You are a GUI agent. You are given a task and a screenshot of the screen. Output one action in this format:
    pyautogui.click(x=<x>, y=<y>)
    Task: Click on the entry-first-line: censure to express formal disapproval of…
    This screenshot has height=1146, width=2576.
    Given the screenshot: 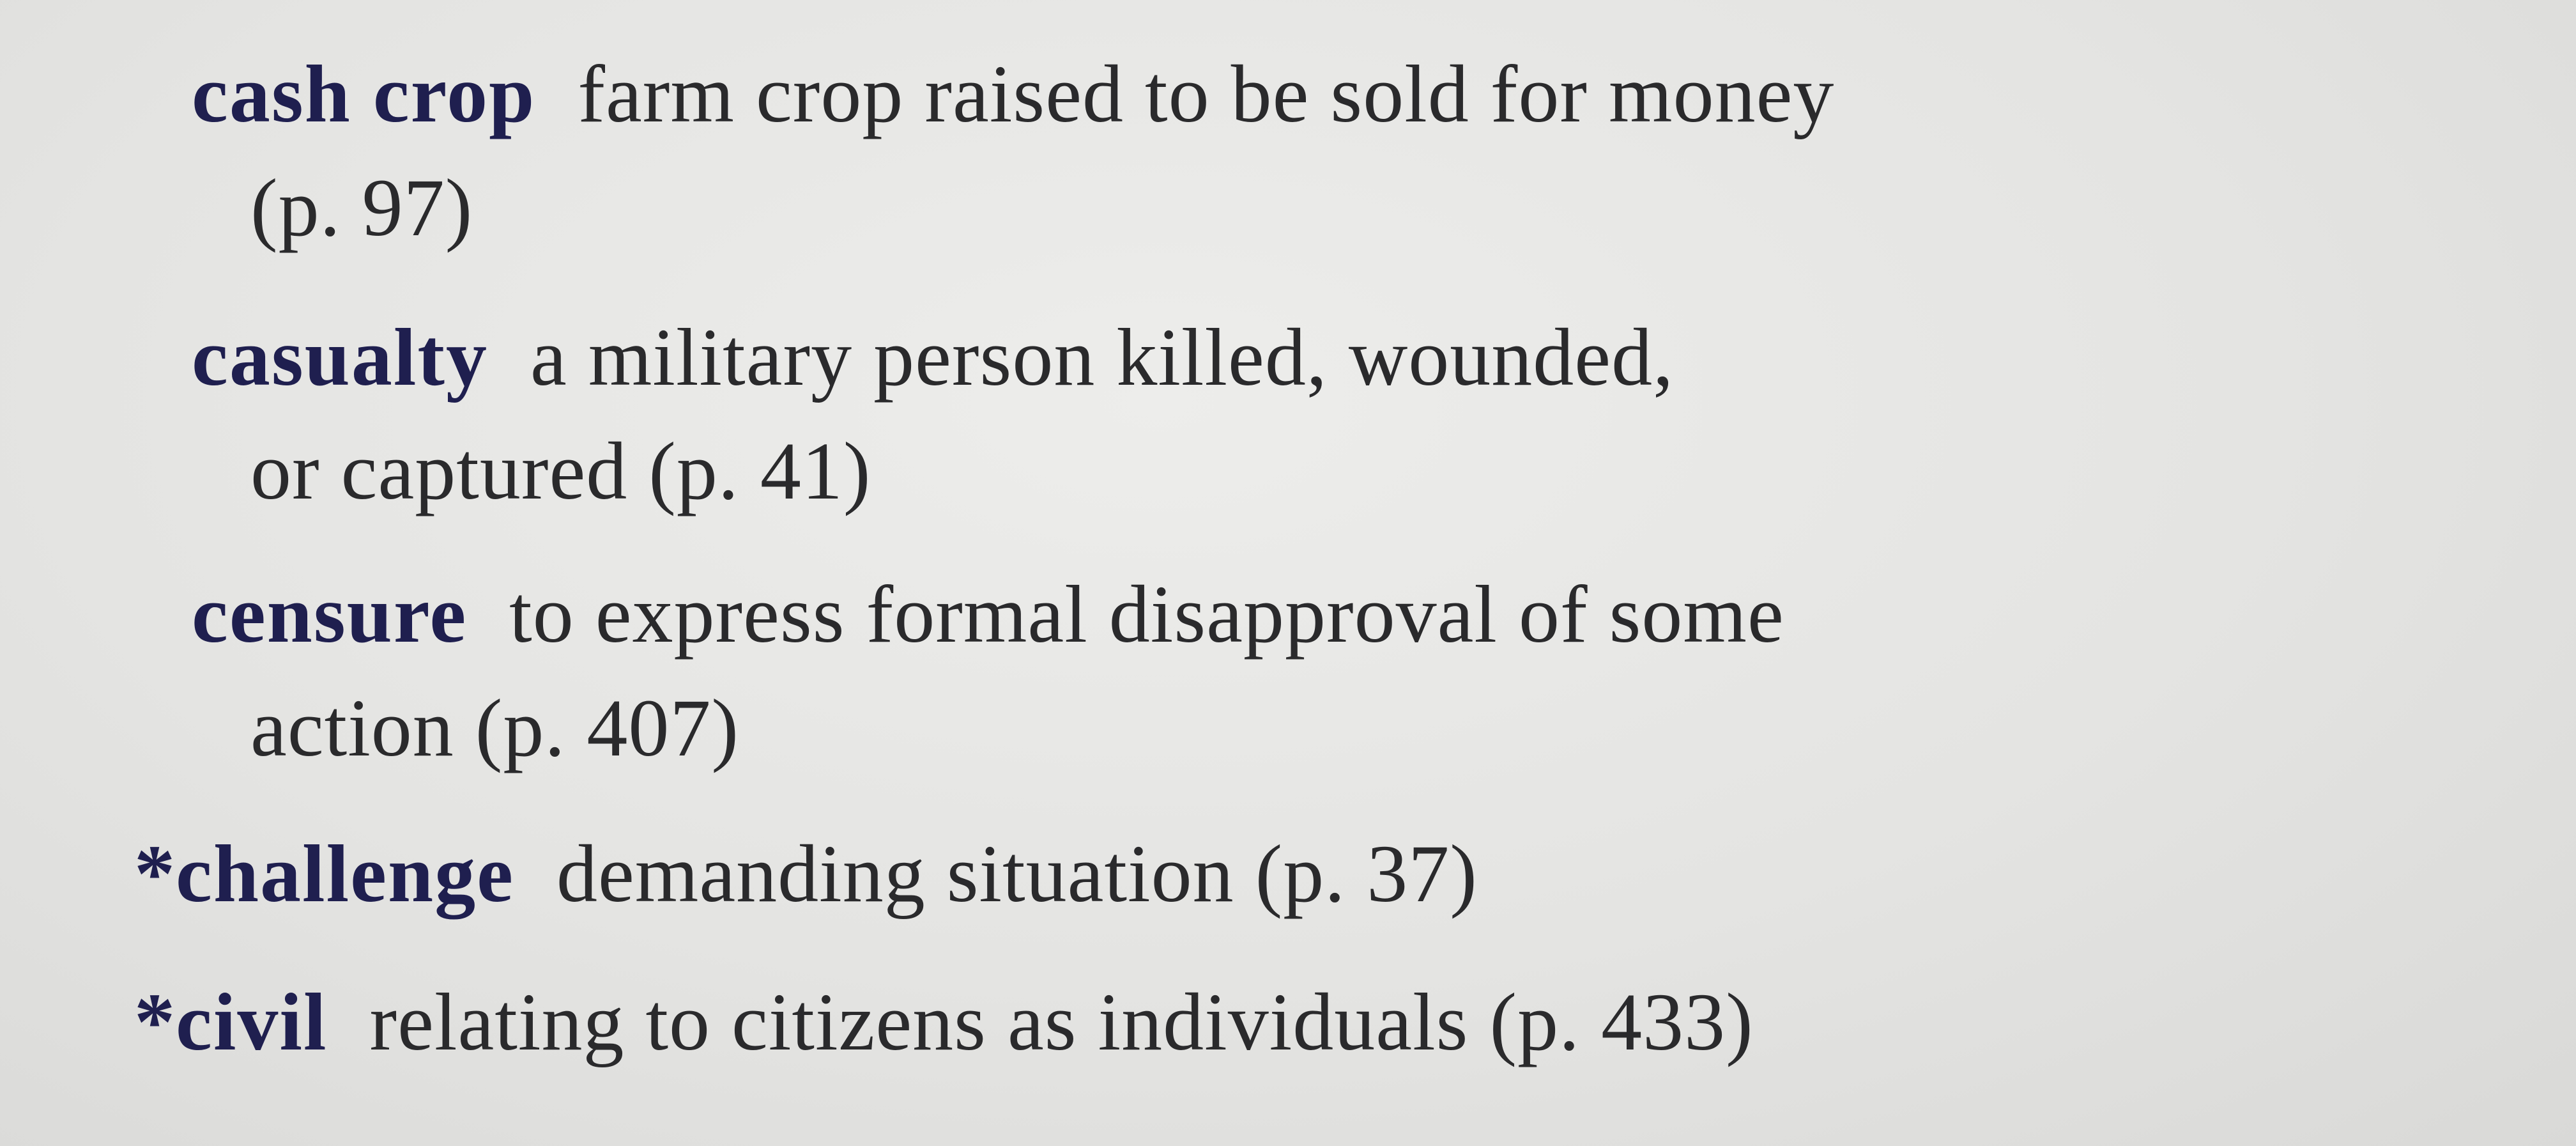 What is the action you would take?
    pyautogui.click(x=988, y=614)
    